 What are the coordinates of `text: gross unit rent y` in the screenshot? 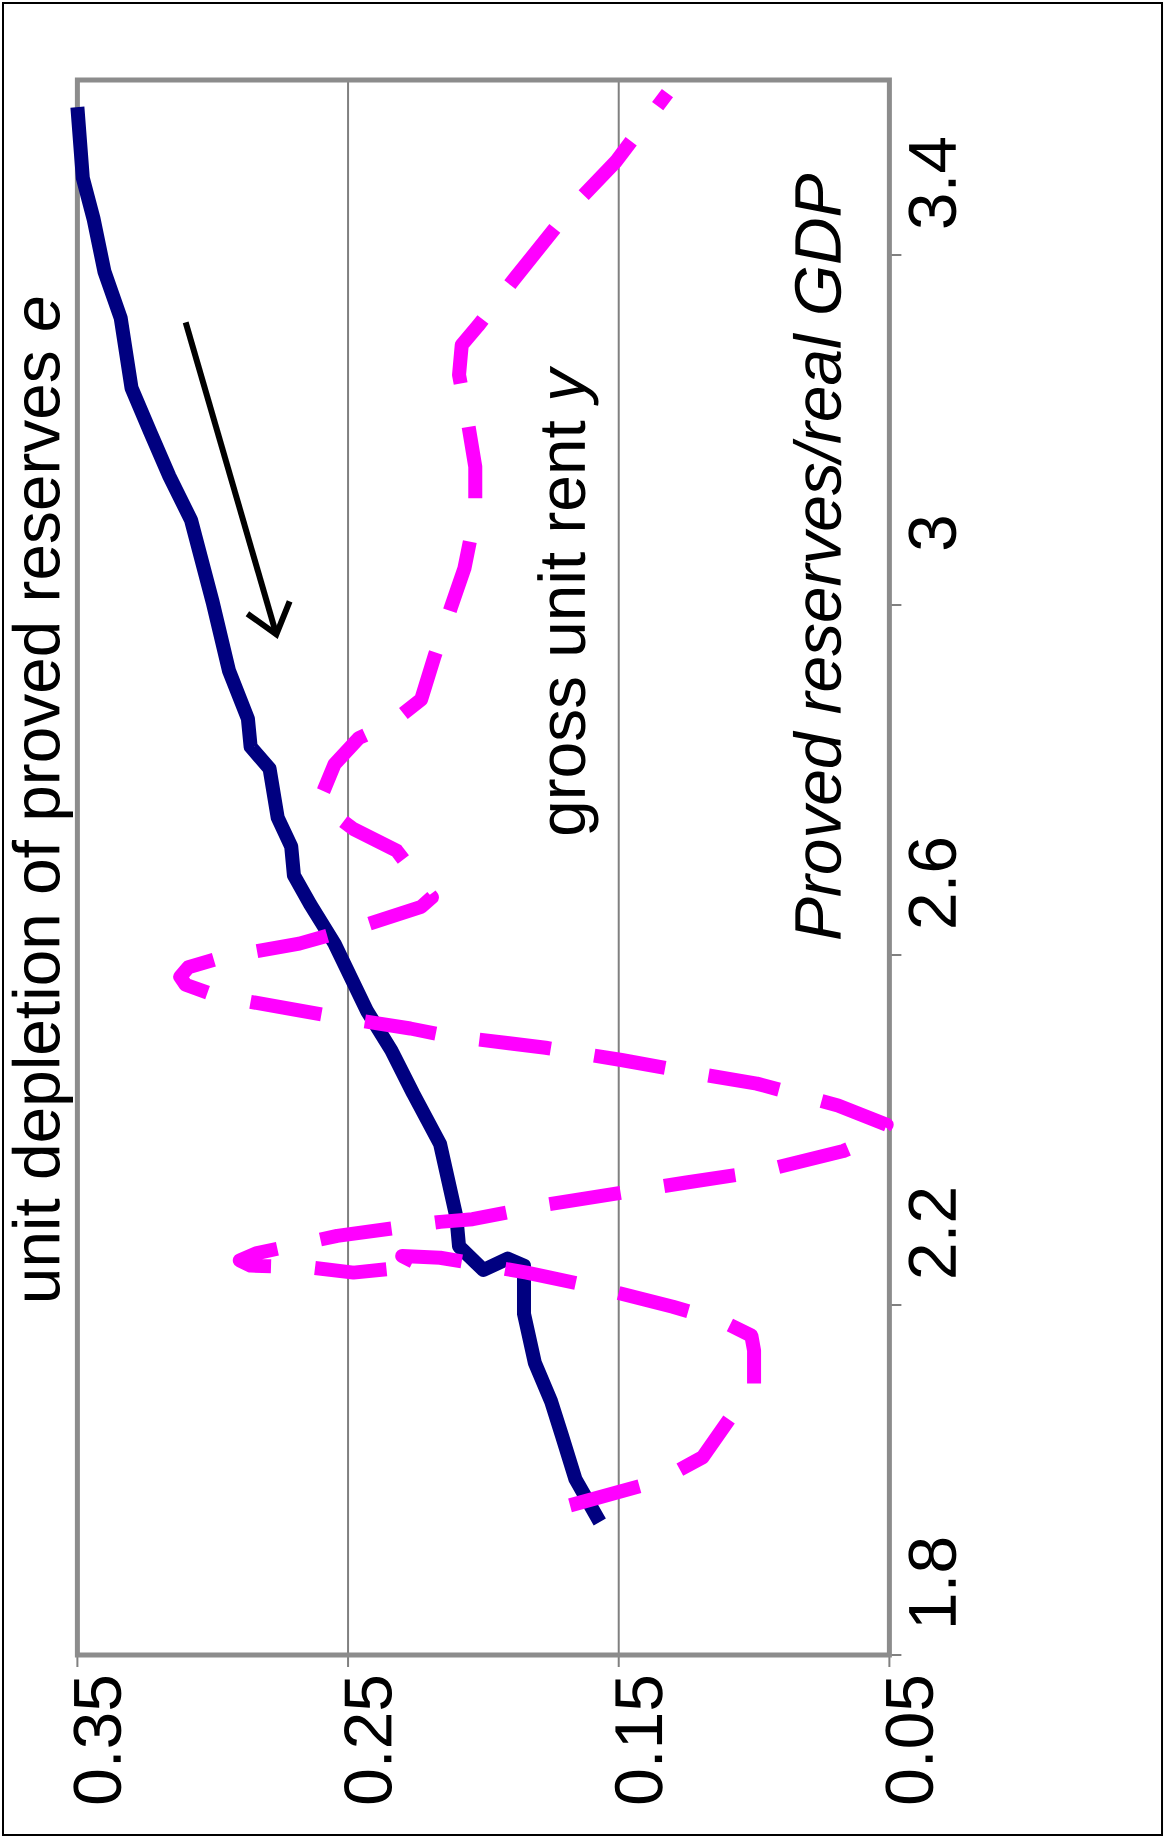 It's located at (568, 600).